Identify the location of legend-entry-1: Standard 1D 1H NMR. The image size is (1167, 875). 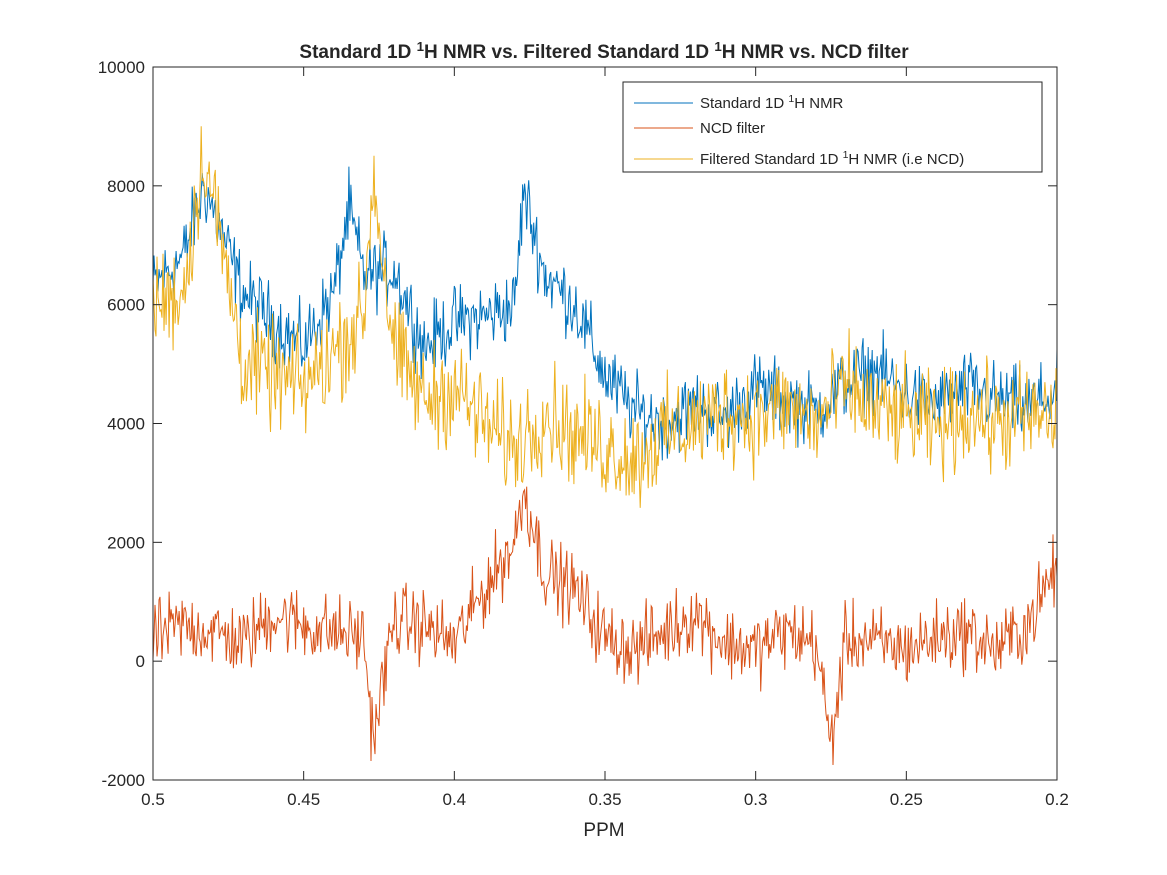
(772, 102).